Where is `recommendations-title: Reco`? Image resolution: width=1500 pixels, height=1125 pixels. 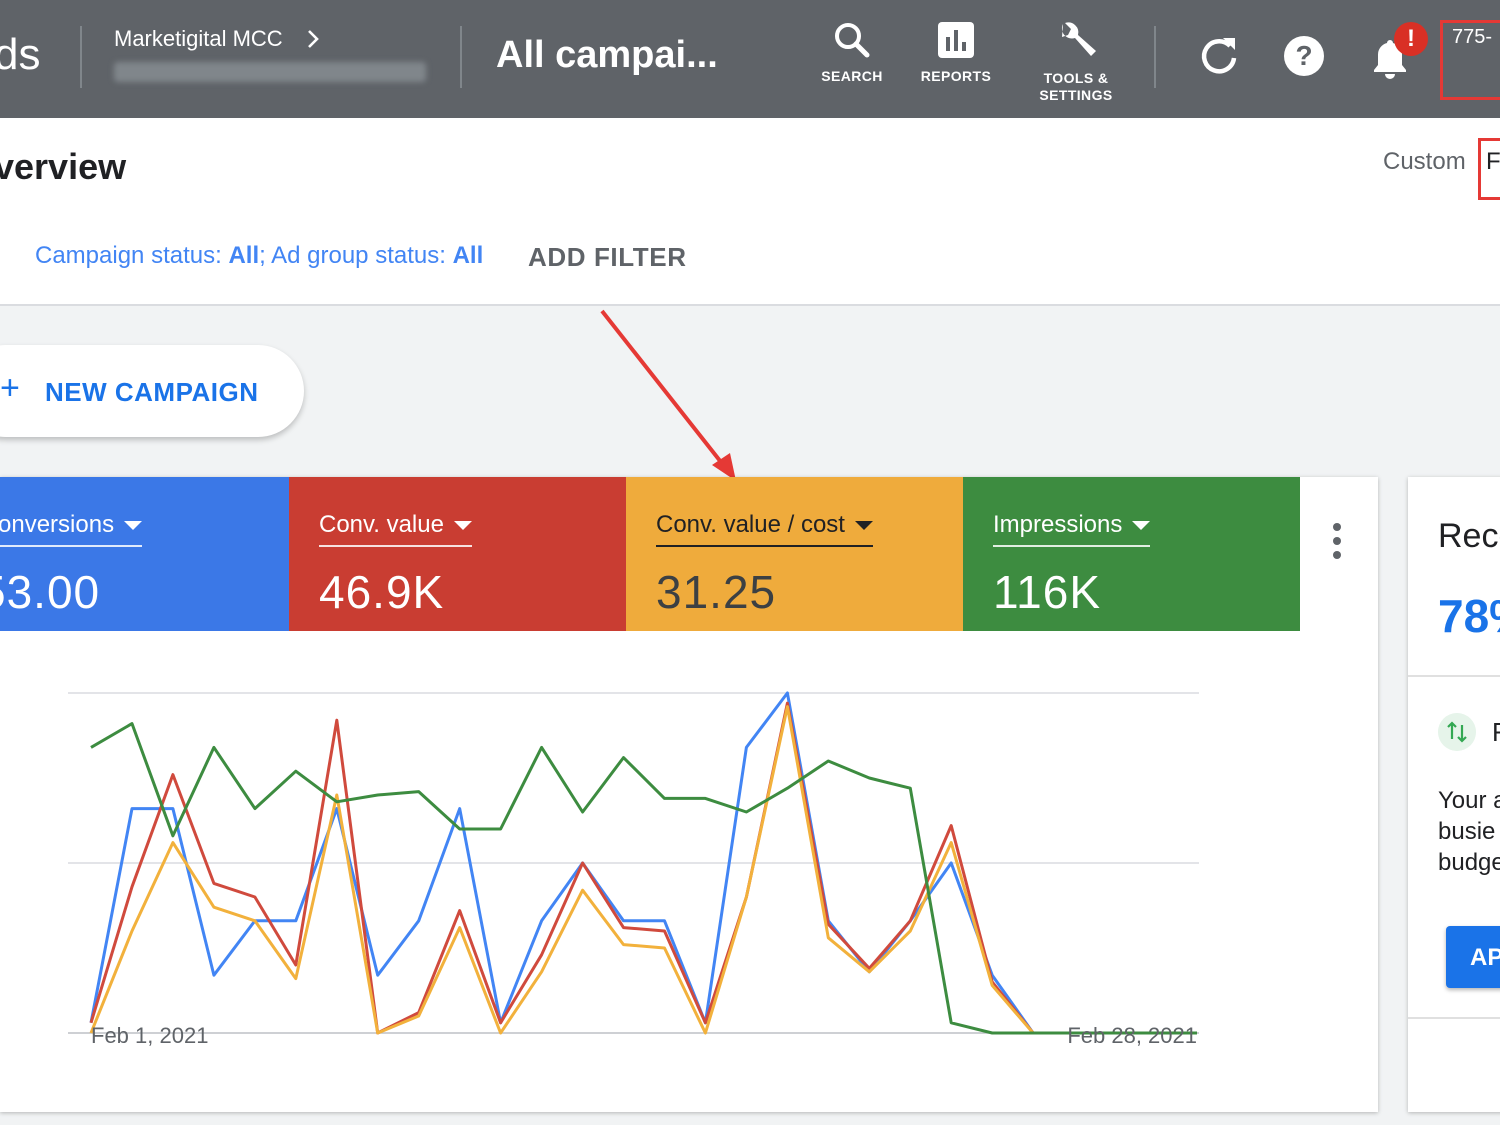 recommendations-title: Reco is located at coordinates (1469, 536).